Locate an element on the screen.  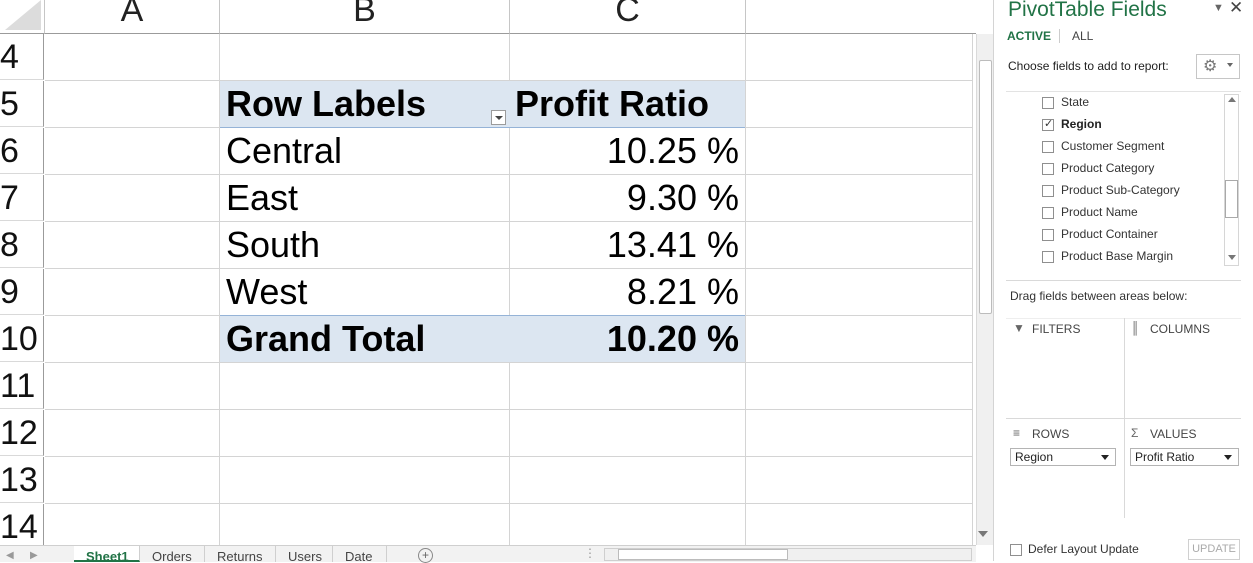
defer-layout-checkbox is located at coordinates (1016, 550).